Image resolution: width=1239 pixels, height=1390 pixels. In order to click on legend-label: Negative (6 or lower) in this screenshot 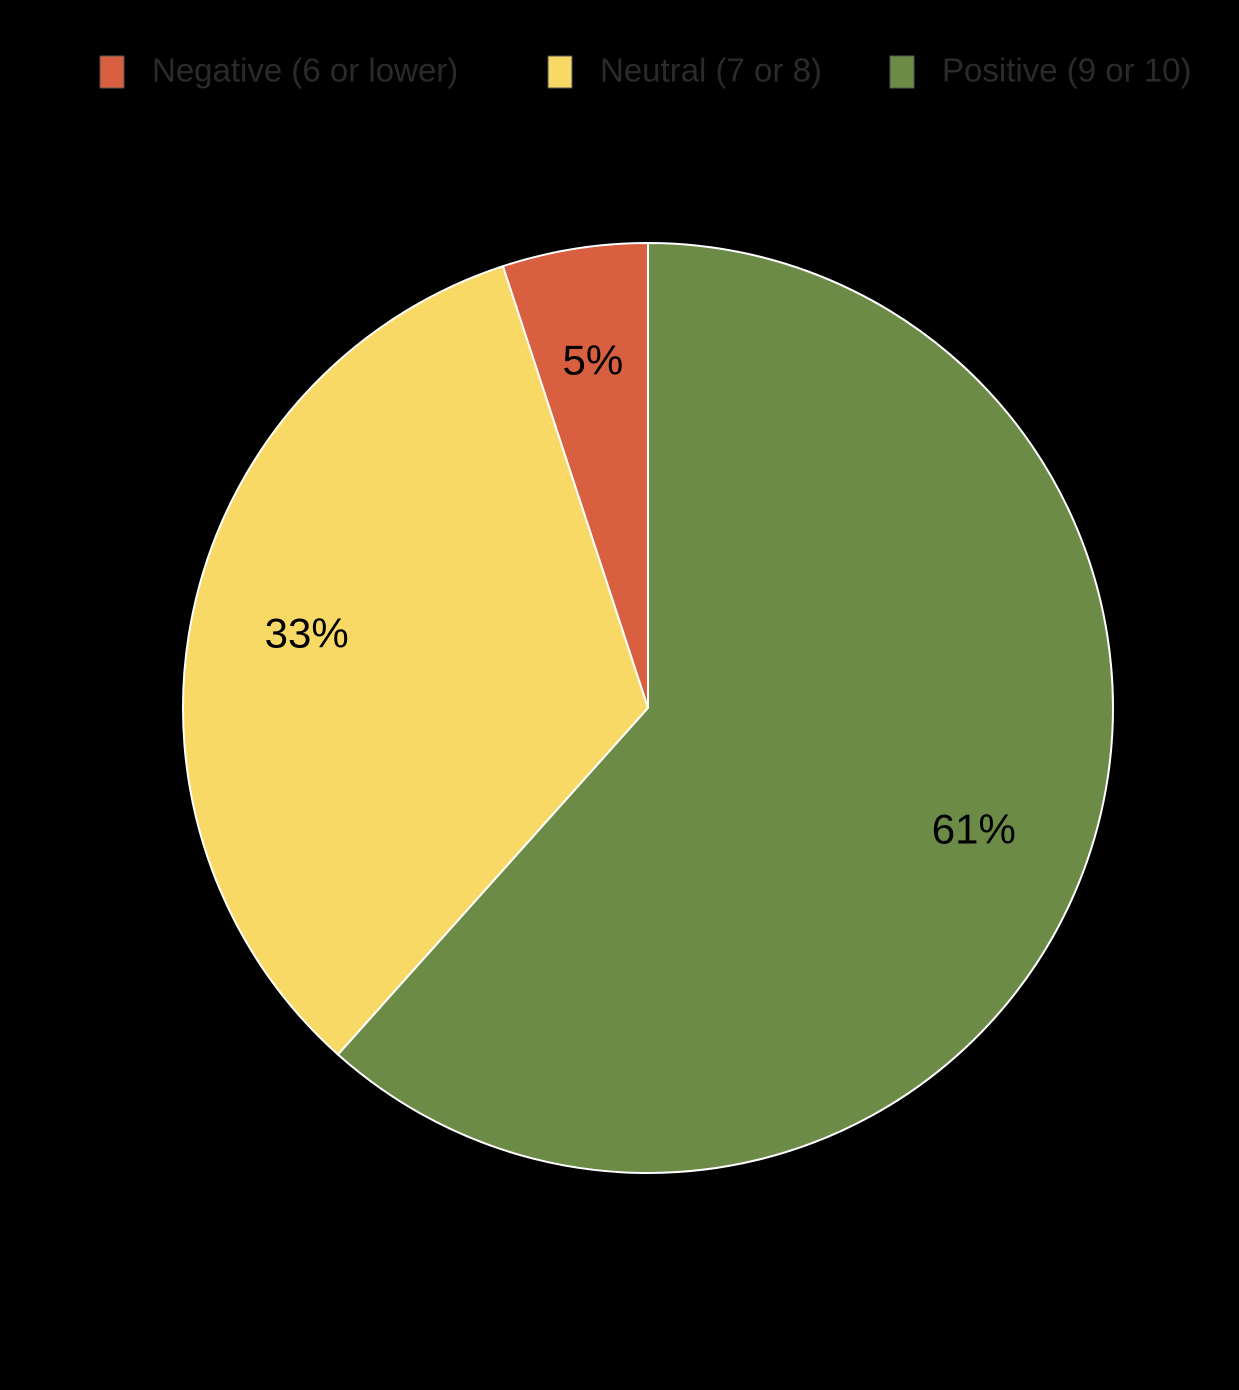, I will do `click(305, 70)`.